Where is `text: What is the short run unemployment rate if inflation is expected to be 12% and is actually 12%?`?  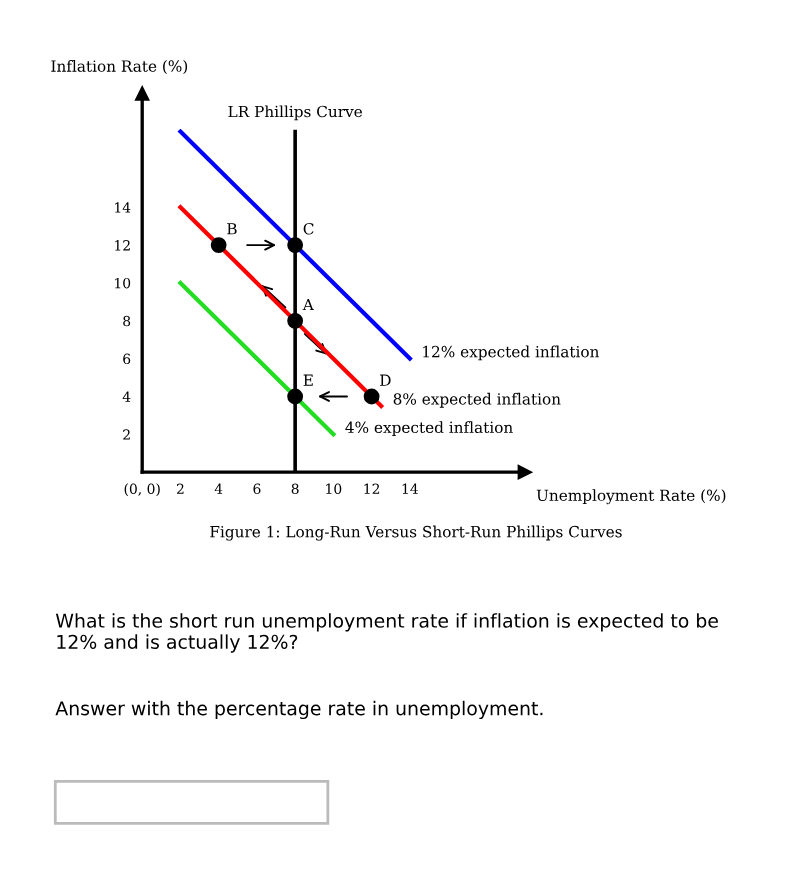 text: What is the short run unemployment rate if inflation is expected to be 12% and is actually 12%? is located at coordinates (386, 633).